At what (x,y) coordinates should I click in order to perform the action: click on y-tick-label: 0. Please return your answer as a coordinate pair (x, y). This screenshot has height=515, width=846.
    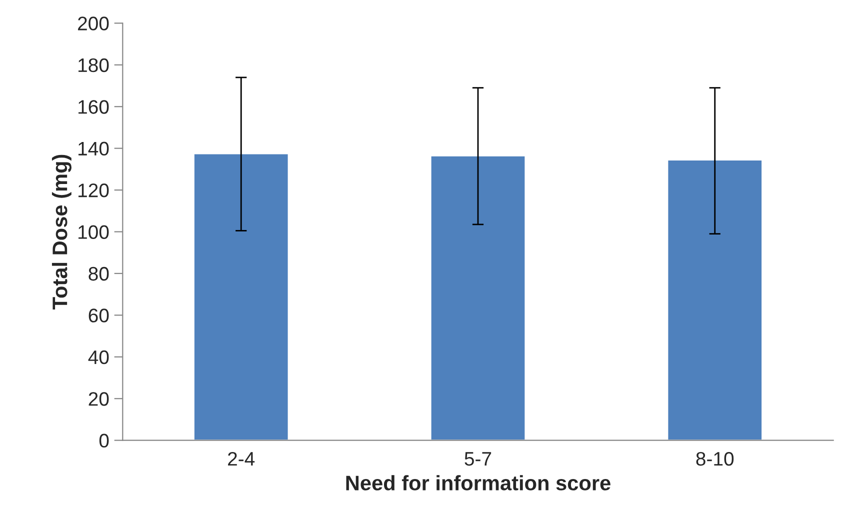
    Looking at the image, I should click on (104, 441).